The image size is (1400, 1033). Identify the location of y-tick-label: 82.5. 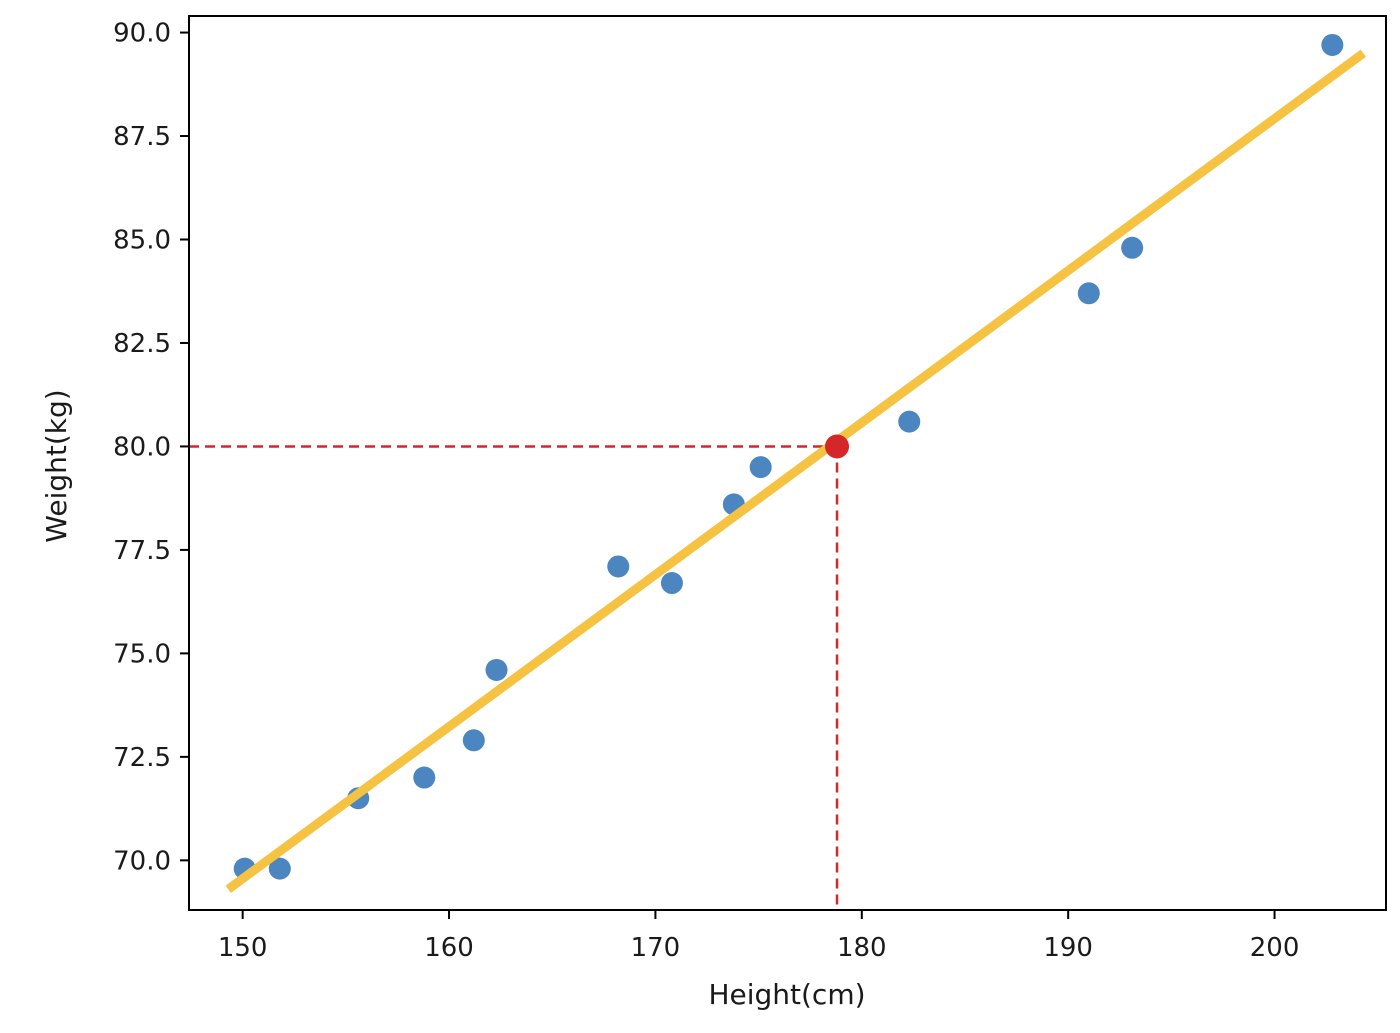
(142, 344).